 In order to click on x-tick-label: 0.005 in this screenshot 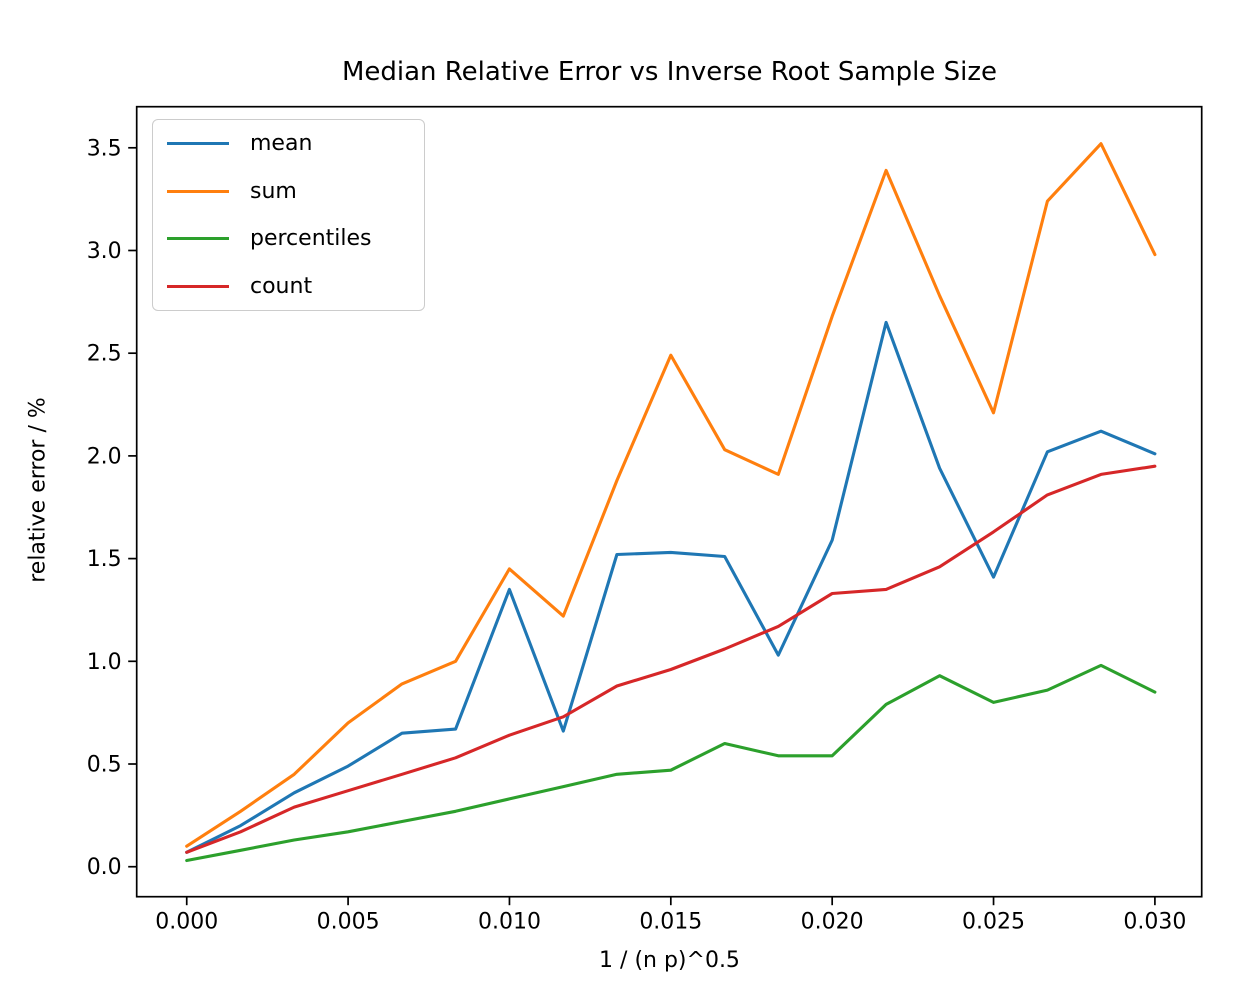, I will do `click(348, 922)`.